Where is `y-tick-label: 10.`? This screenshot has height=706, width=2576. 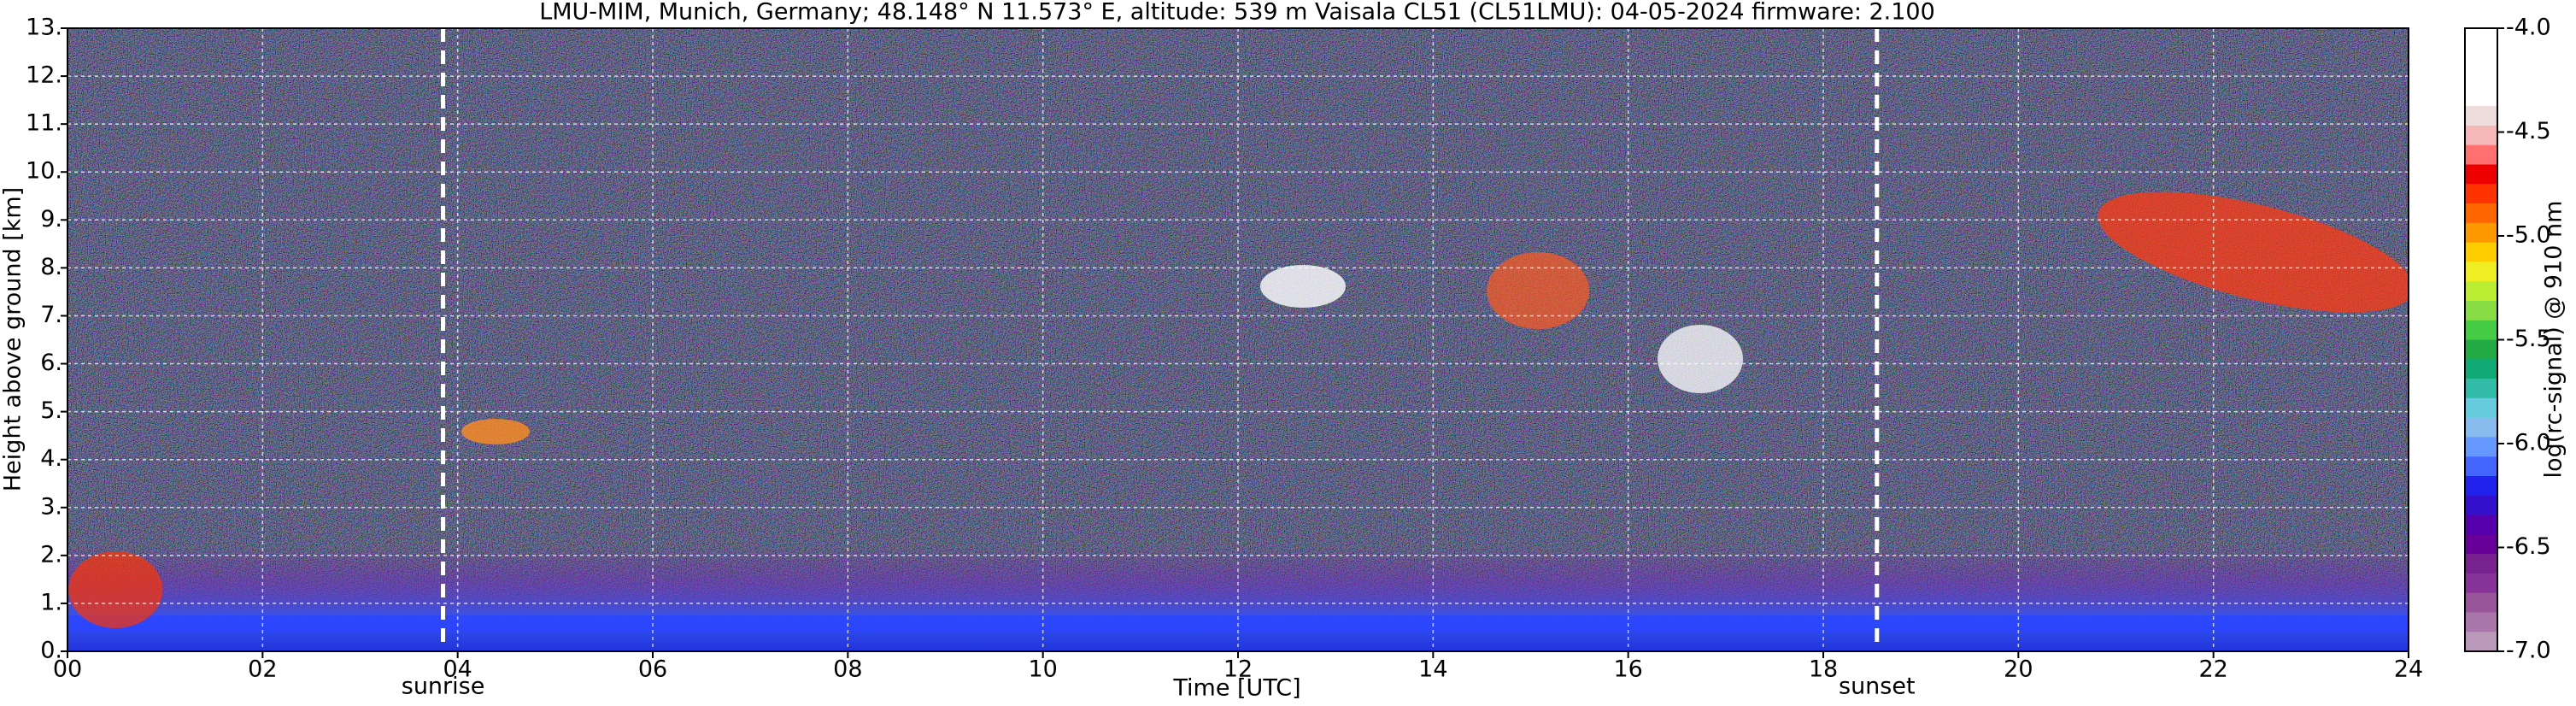
y-tick-label: 10. is located at coordinates (44, 171).